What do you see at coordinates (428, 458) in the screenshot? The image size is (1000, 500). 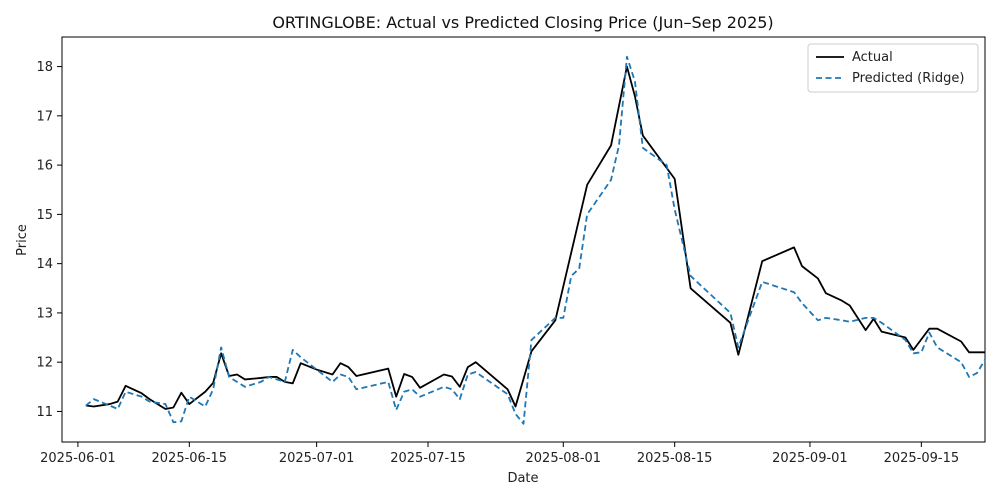 I see `x-tick-label: 2025-07-15` at bounding box center [428, 458].